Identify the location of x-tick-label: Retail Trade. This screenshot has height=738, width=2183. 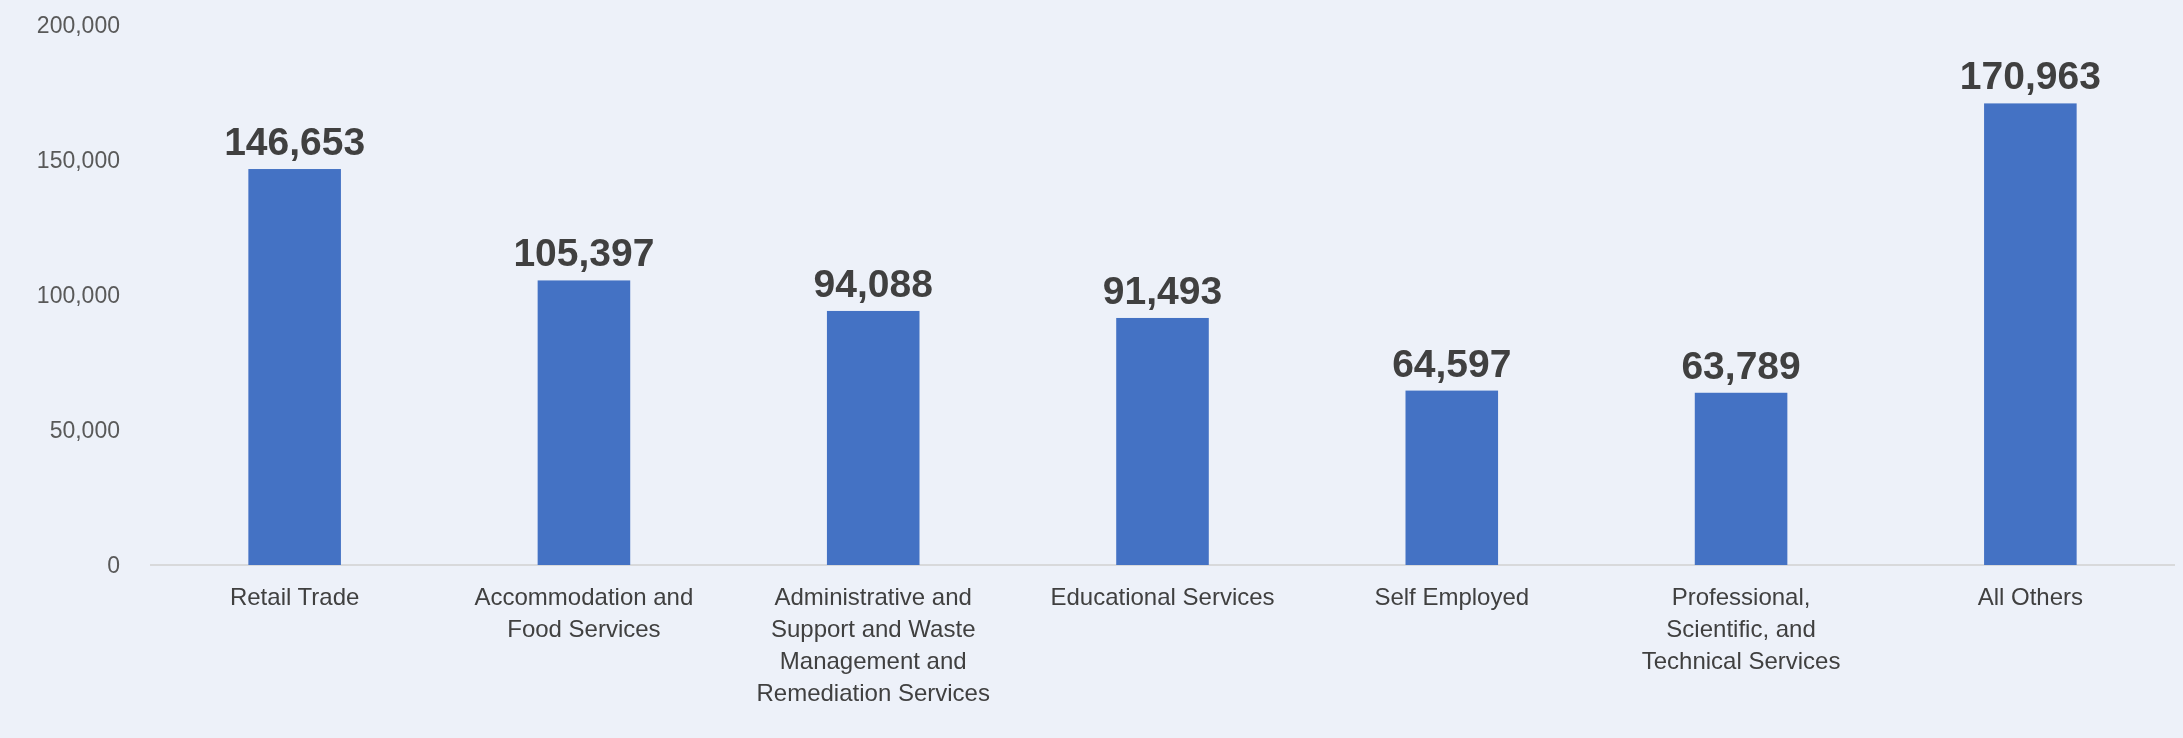
(294, 596).